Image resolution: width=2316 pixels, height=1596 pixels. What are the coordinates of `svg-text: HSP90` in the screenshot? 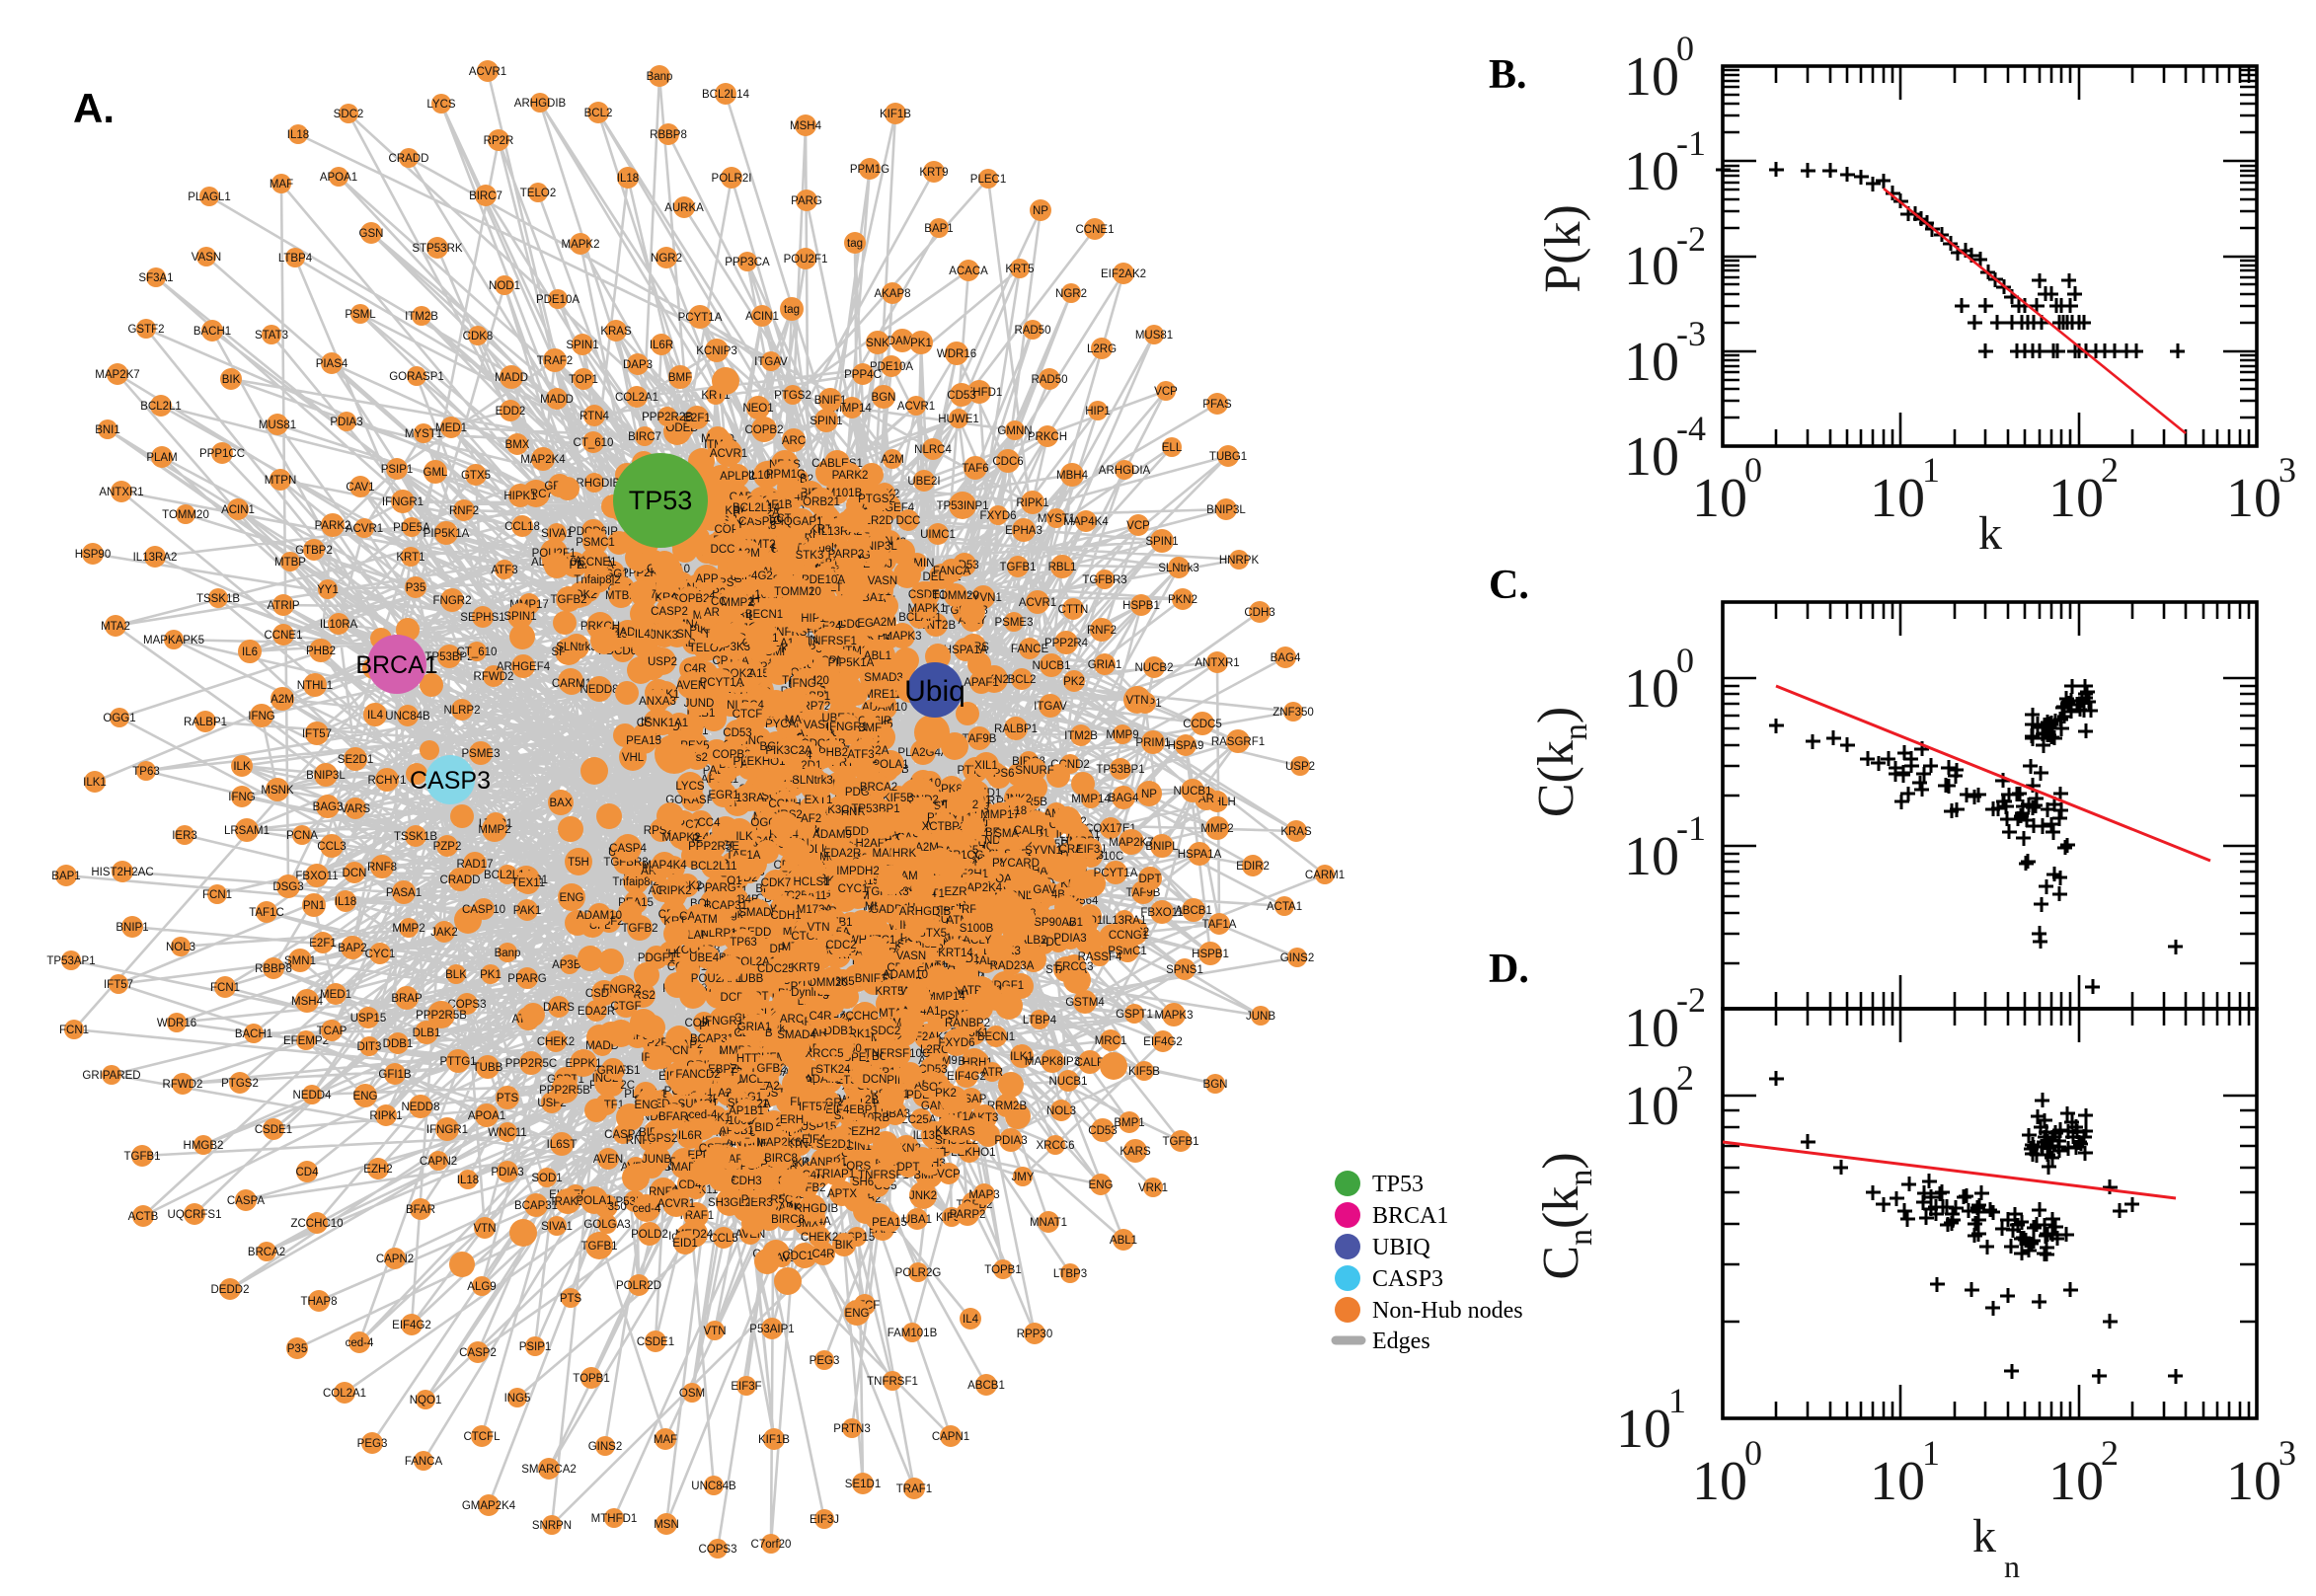 It's located at (93, 555).